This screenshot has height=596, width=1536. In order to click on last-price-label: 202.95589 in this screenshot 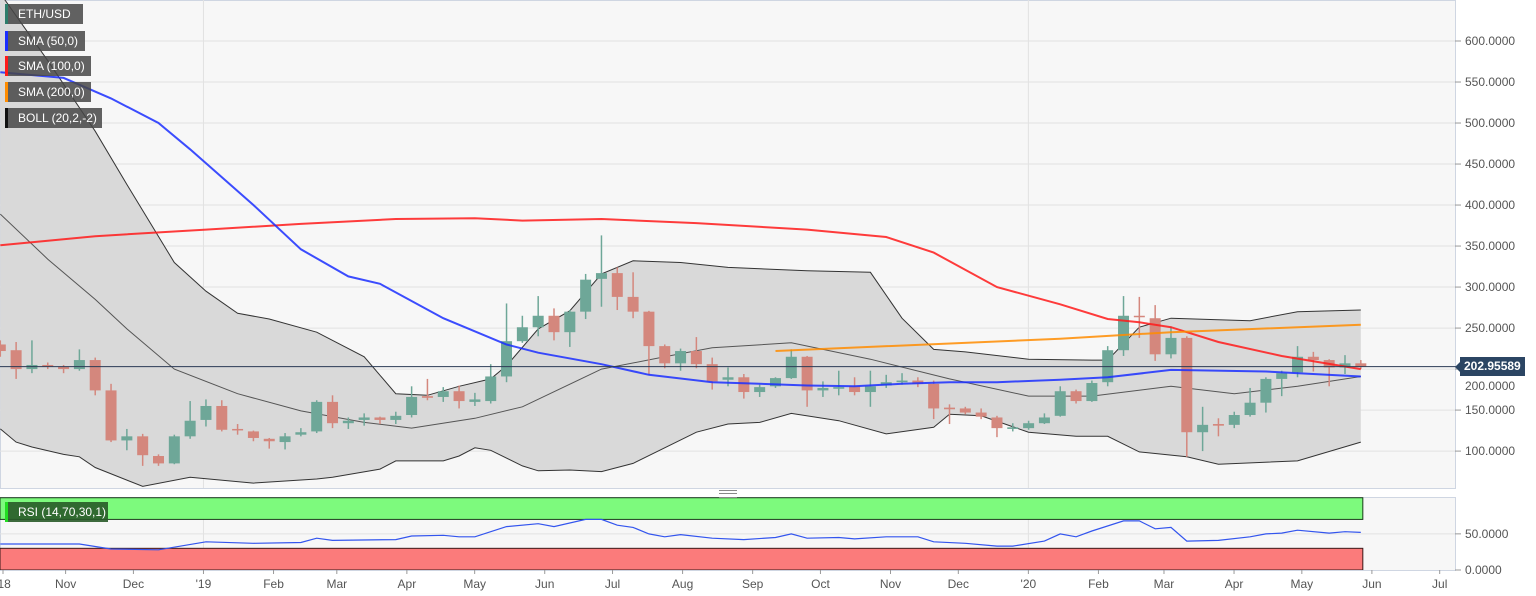, I will do `click(1490, 367)`.